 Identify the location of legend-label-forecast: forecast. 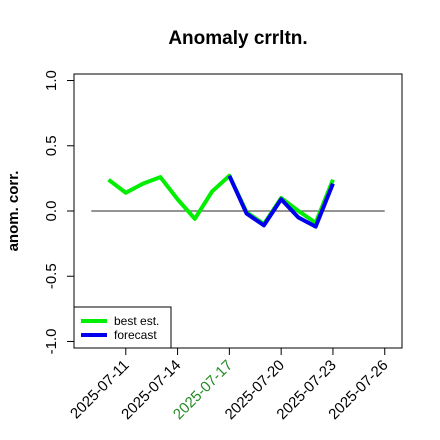
(135, 335).